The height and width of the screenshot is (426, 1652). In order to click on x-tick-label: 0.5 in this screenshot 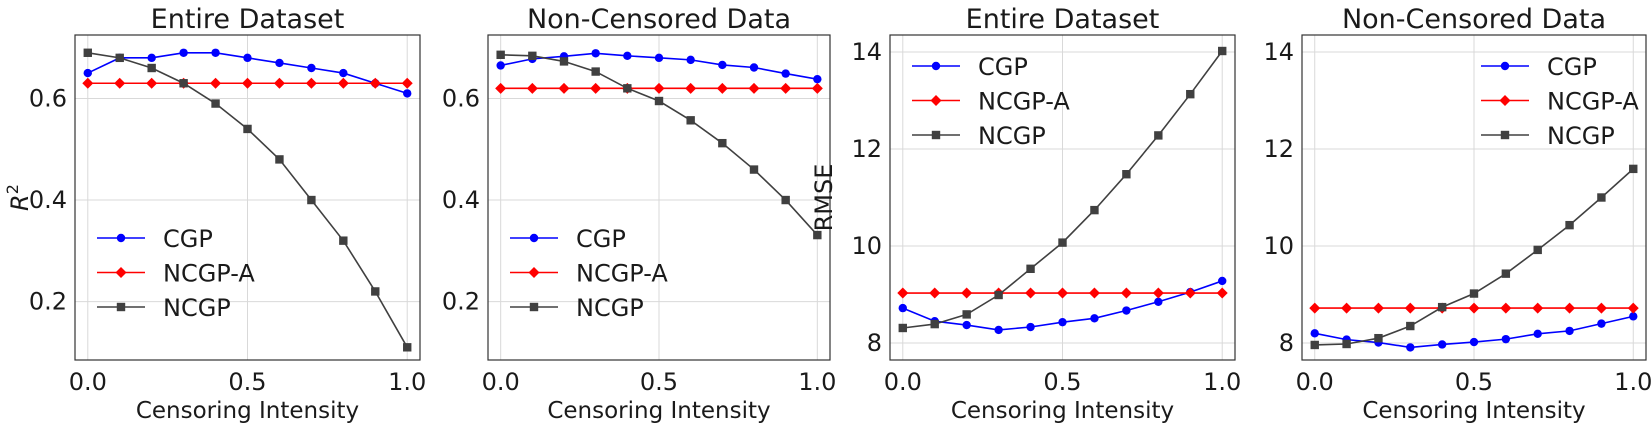, I will do `click(659, 382)`.